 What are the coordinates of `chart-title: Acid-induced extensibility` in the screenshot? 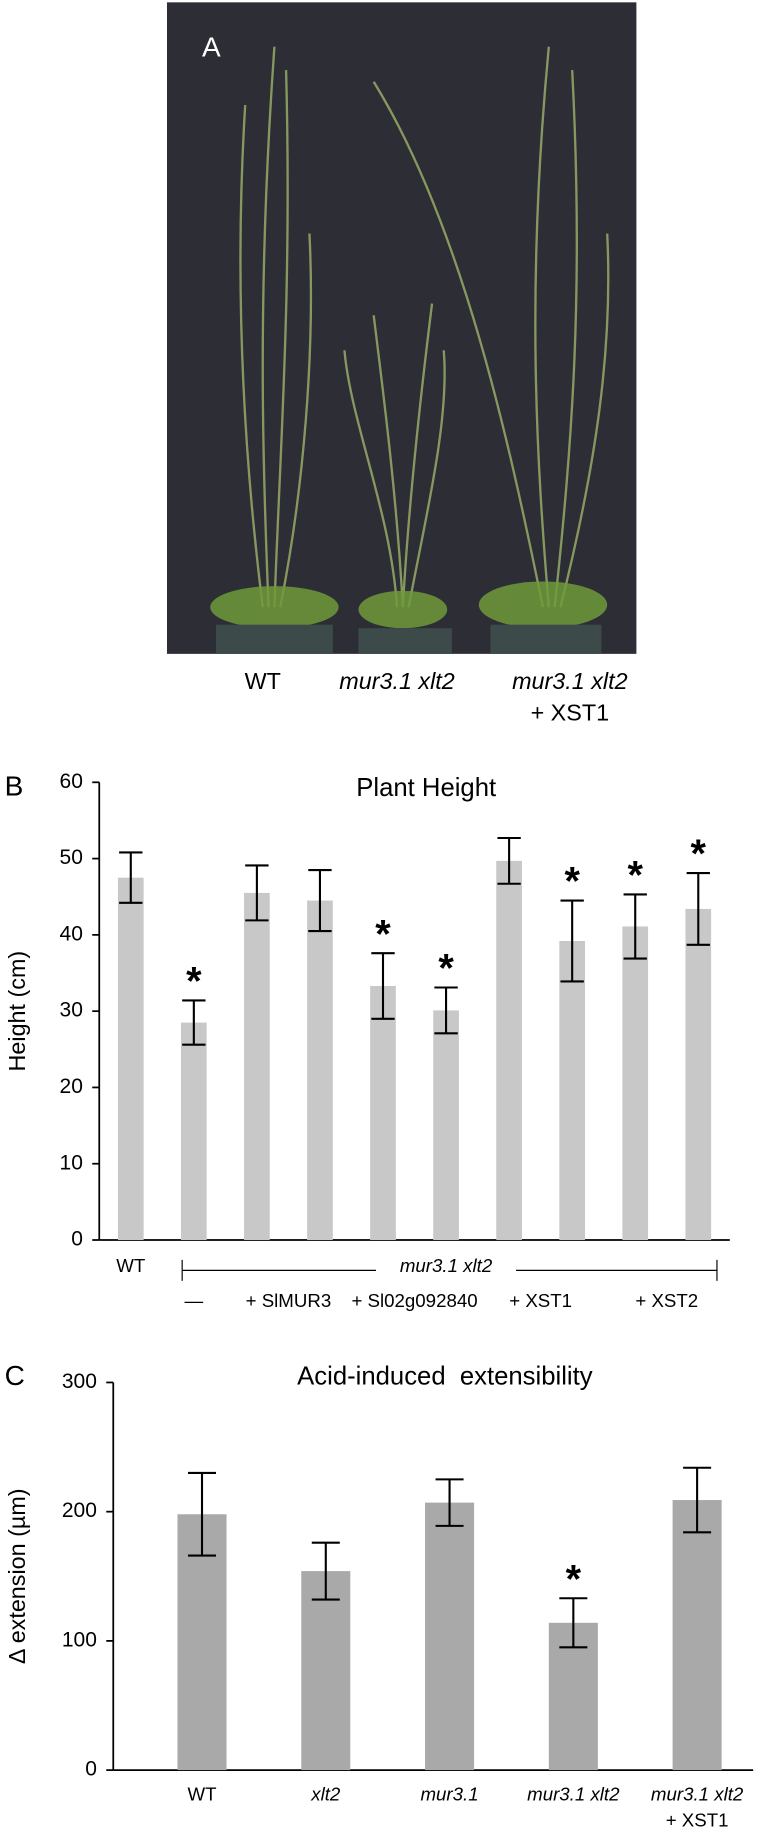 It's located at (445, 1377).